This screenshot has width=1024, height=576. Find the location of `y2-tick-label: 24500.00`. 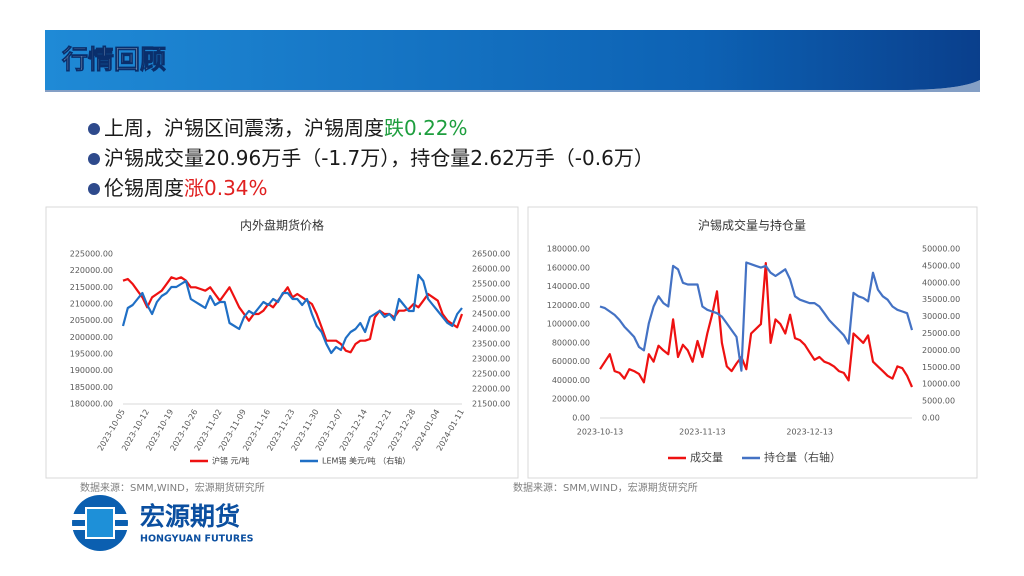

y2-tick-label: 24500.00 is located at coordinates (491, 314).